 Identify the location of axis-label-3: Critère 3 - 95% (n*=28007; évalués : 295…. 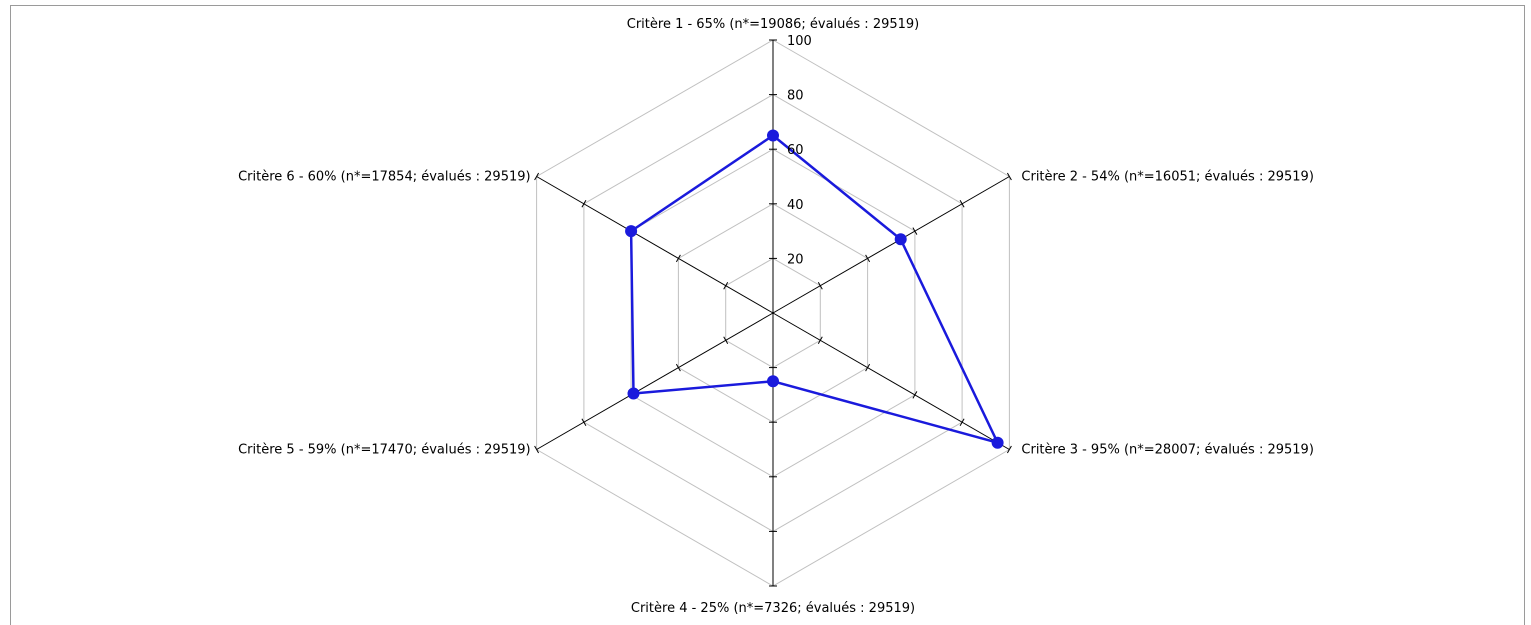
(1167, 450).